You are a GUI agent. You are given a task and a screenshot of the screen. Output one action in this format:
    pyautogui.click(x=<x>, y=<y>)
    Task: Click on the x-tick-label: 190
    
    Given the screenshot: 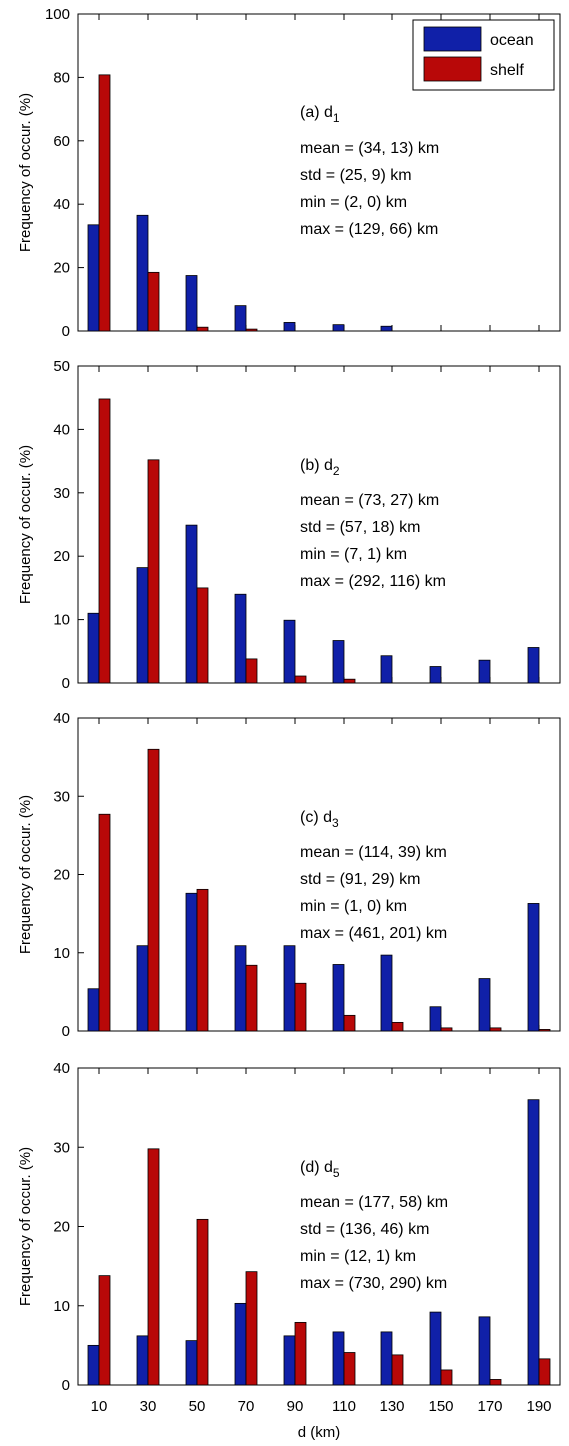 What is the action you would take?
    pyautogui.click(x=538, y=1406)
    